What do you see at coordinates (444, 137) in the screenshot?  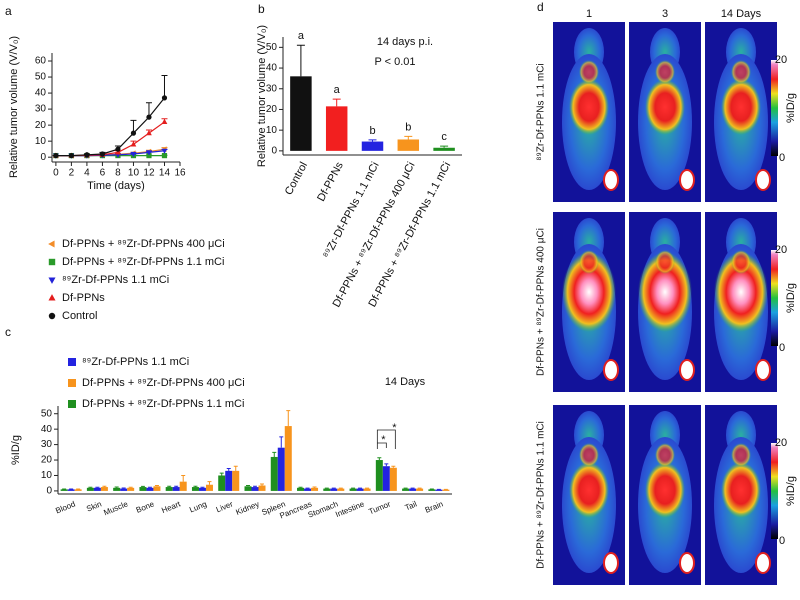 I see `group-label: c` at bounding box center [444, 137].